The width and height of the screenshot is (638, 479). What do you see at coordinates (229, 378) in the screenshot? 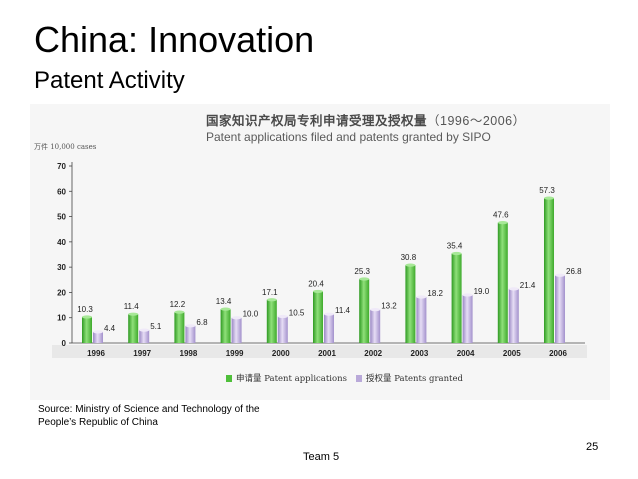
I see `legend-swatch-applications` at bounding box center [229, 378].